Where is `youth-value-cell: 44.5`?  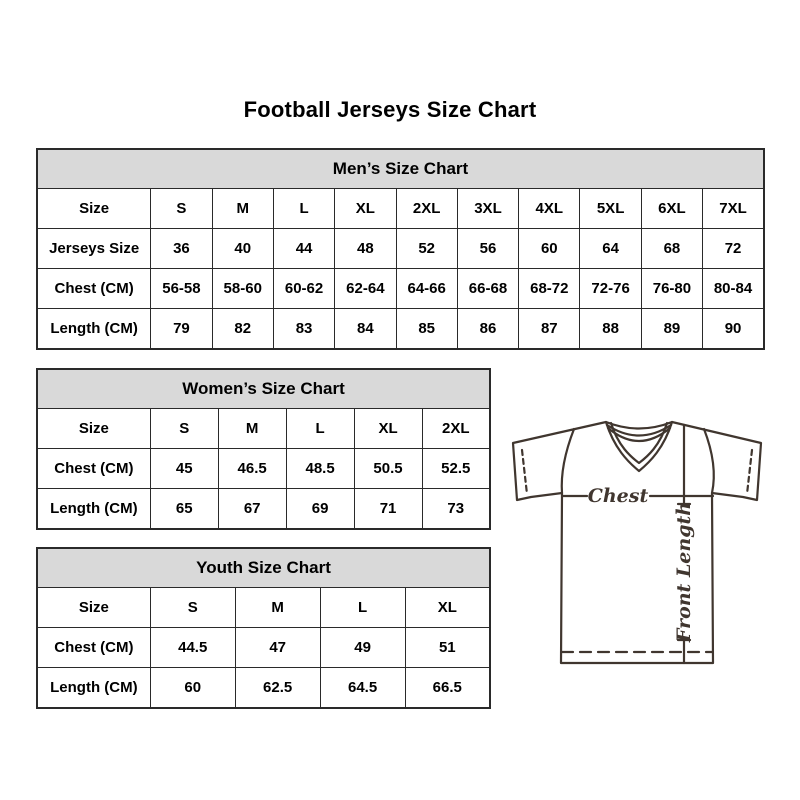
youth-value-cell: 44.5 is located at coordinates (192, 647).